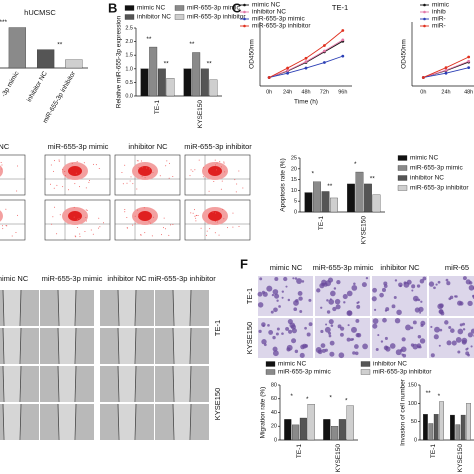 The height and width of the screenshot is (474, 474). I want to click on legend-label: miR-655-3p mimic, so click(304, 372).